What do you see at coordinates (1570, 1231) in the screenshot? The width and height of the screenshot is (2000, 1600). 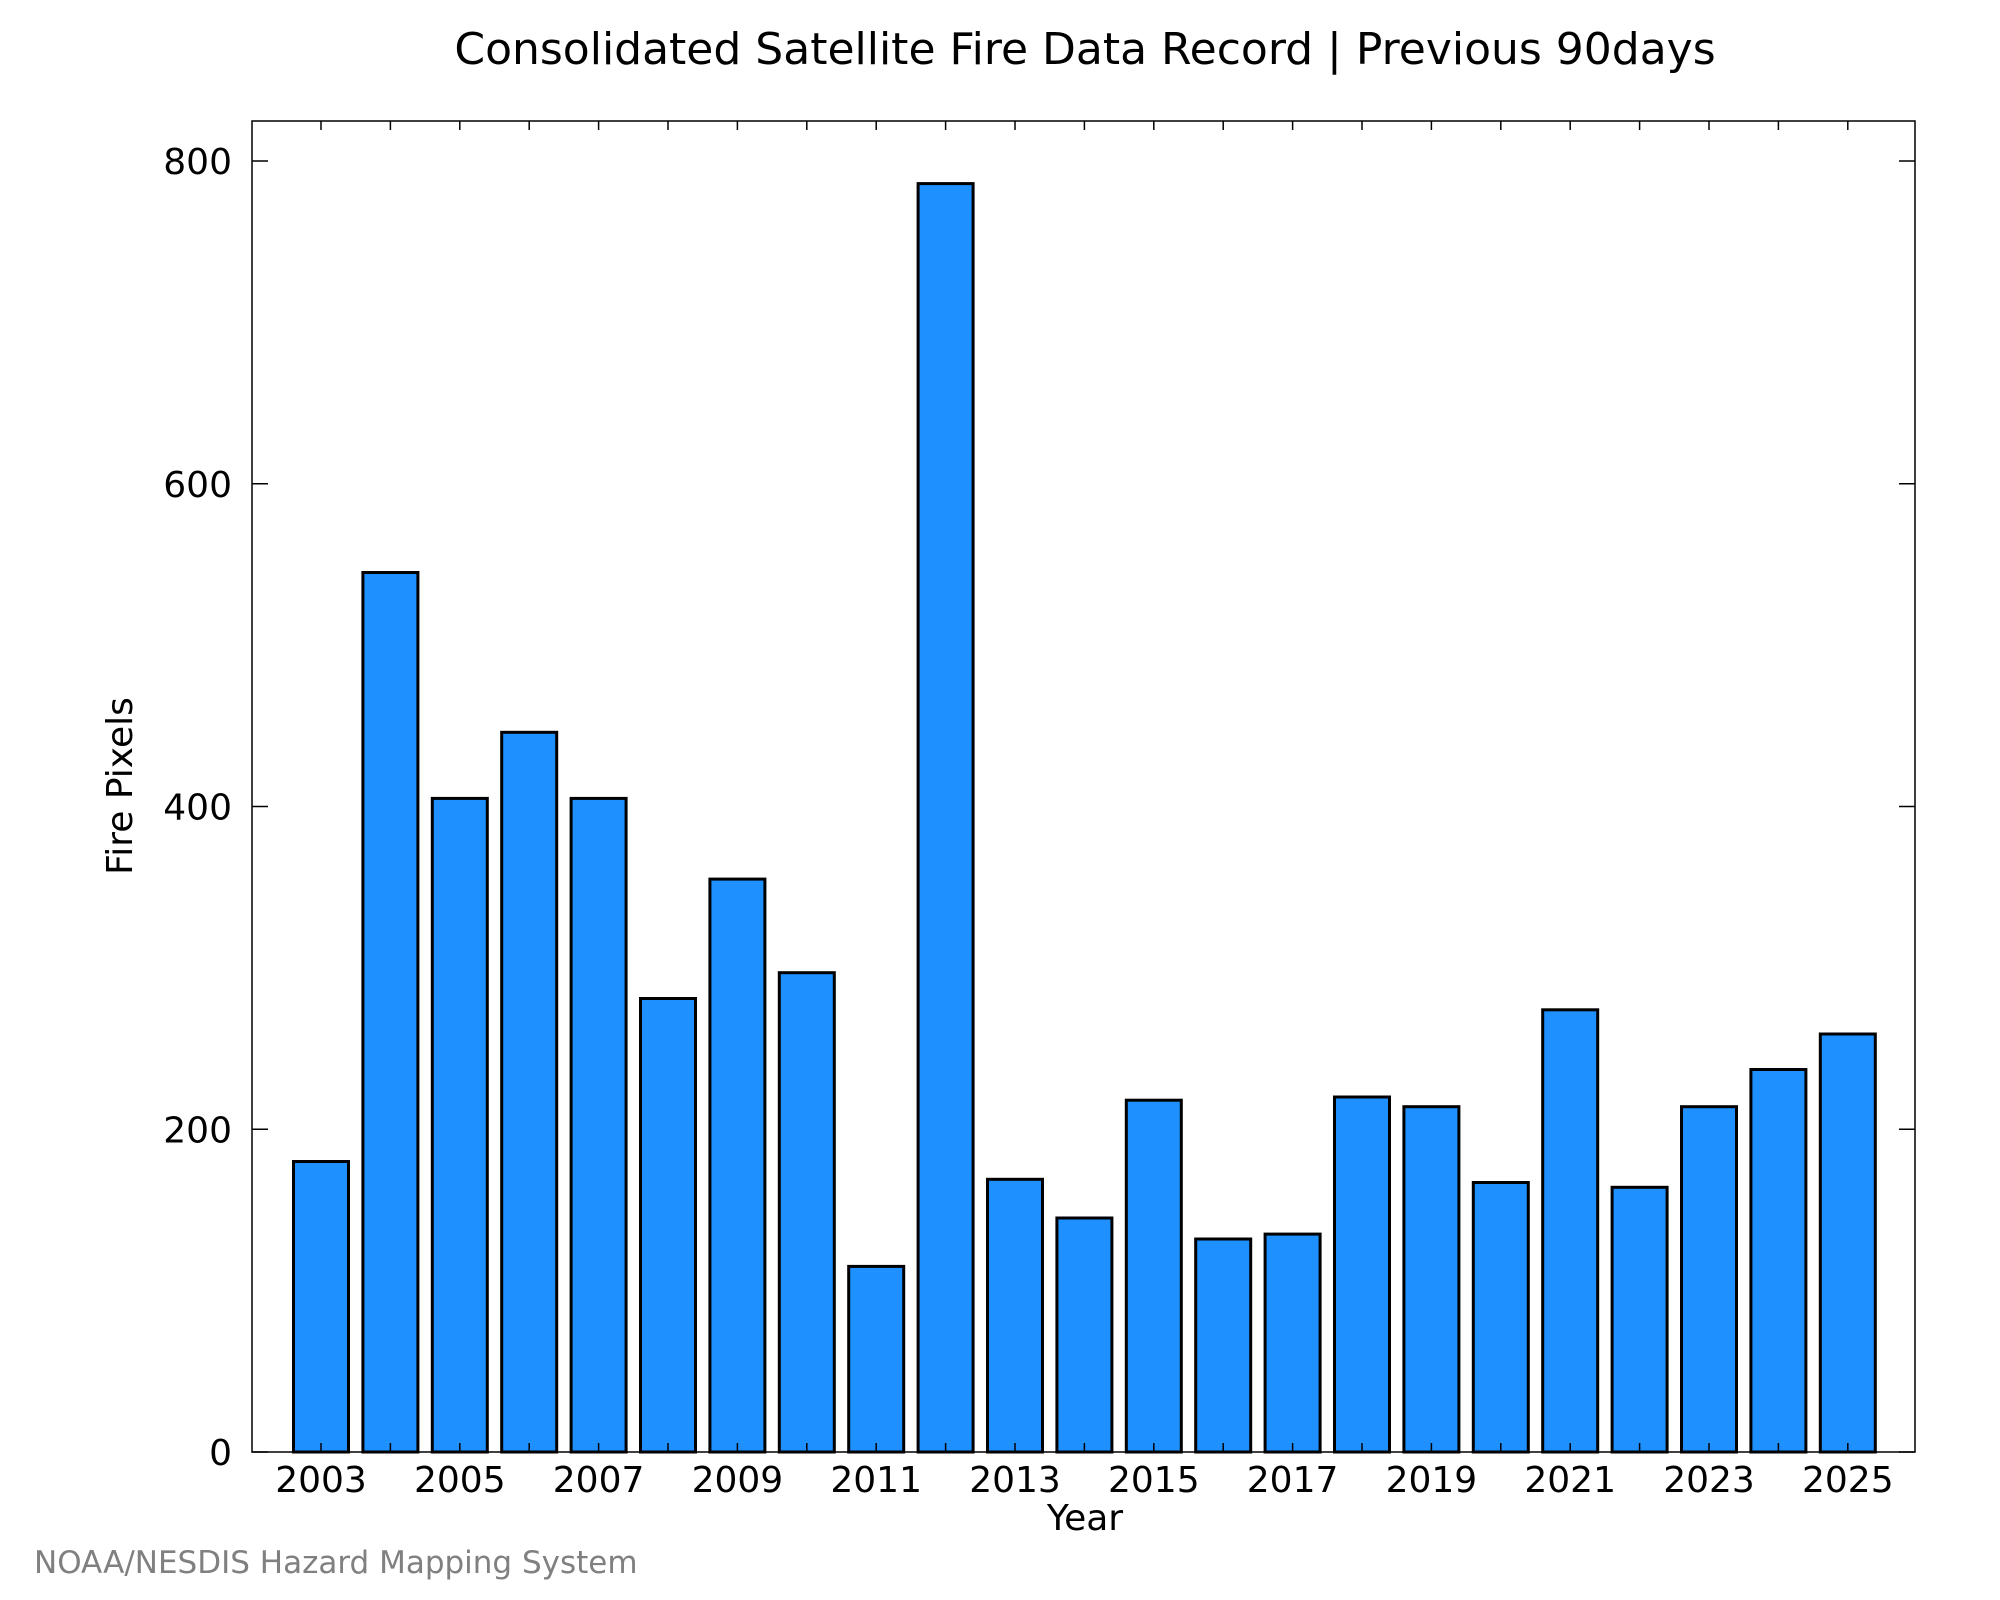 I see `bar-2021` at bounding box center [1570, 1231].